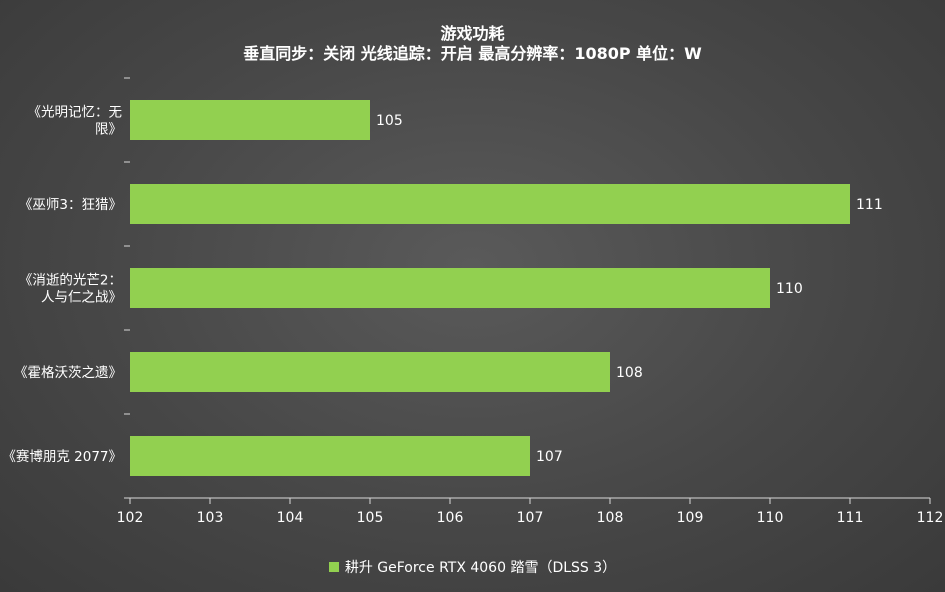 This screenshot has height=592, width=945. Describe the element at coordinates (472, 33) in the screenshot. I see `chart-title: 游戏功耗` at that location.